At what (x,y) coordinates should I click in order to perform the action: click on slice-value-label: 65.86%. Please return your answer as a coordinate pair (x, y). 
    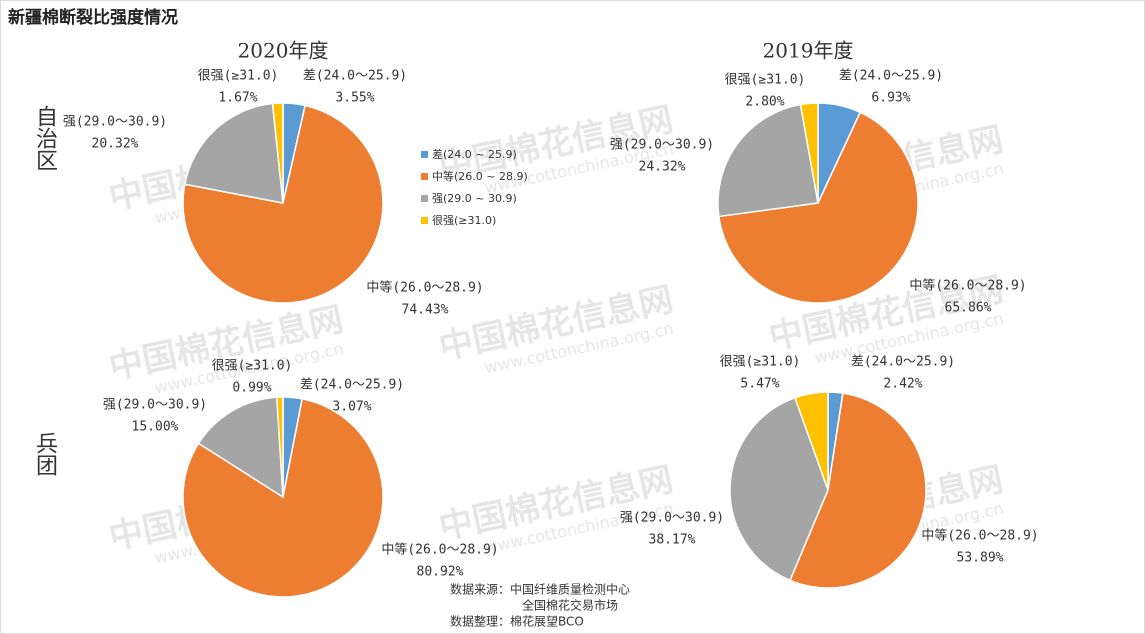
    Looking at the image, I should click on (968, 308).